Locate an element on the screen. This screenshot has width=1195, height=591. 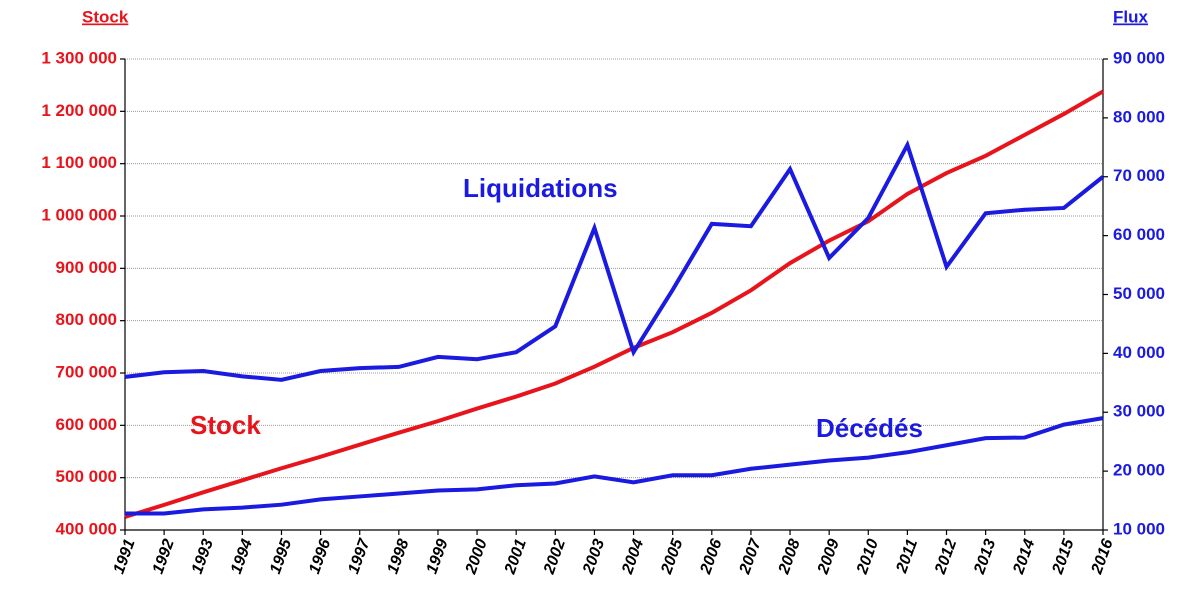
series-label: Décédés is located at coordinates (869, 428).